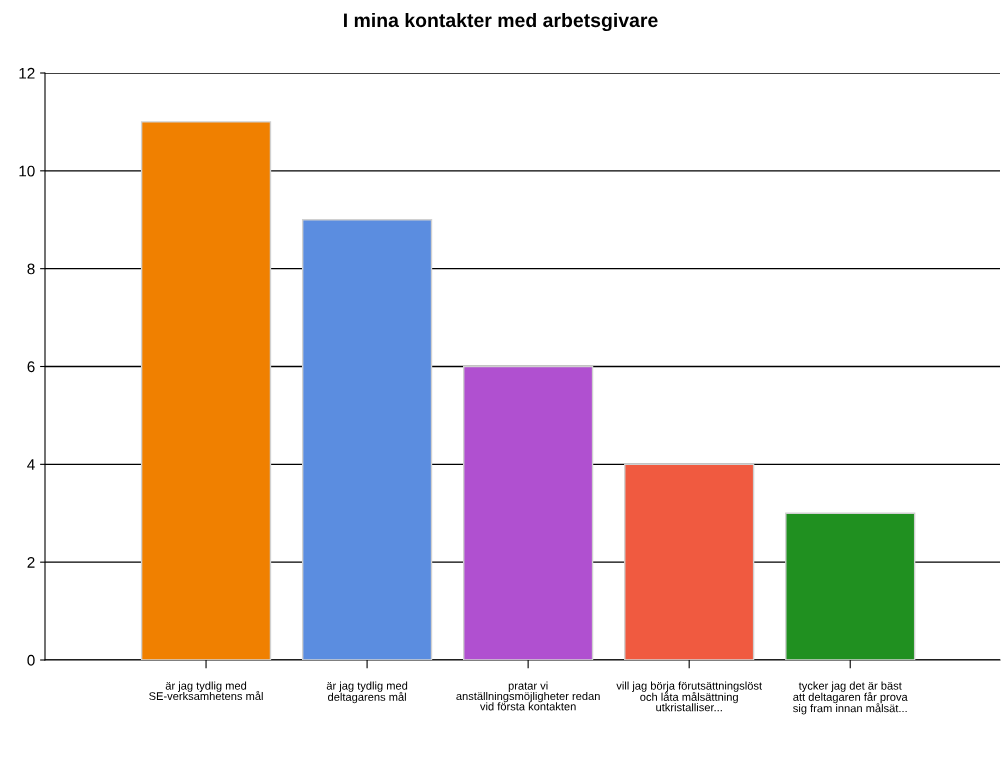 The image size is (1001, 771). Describe the element at coordinates (27, 171) in the screenshot. I see `y-tick-label: 10` at that location.